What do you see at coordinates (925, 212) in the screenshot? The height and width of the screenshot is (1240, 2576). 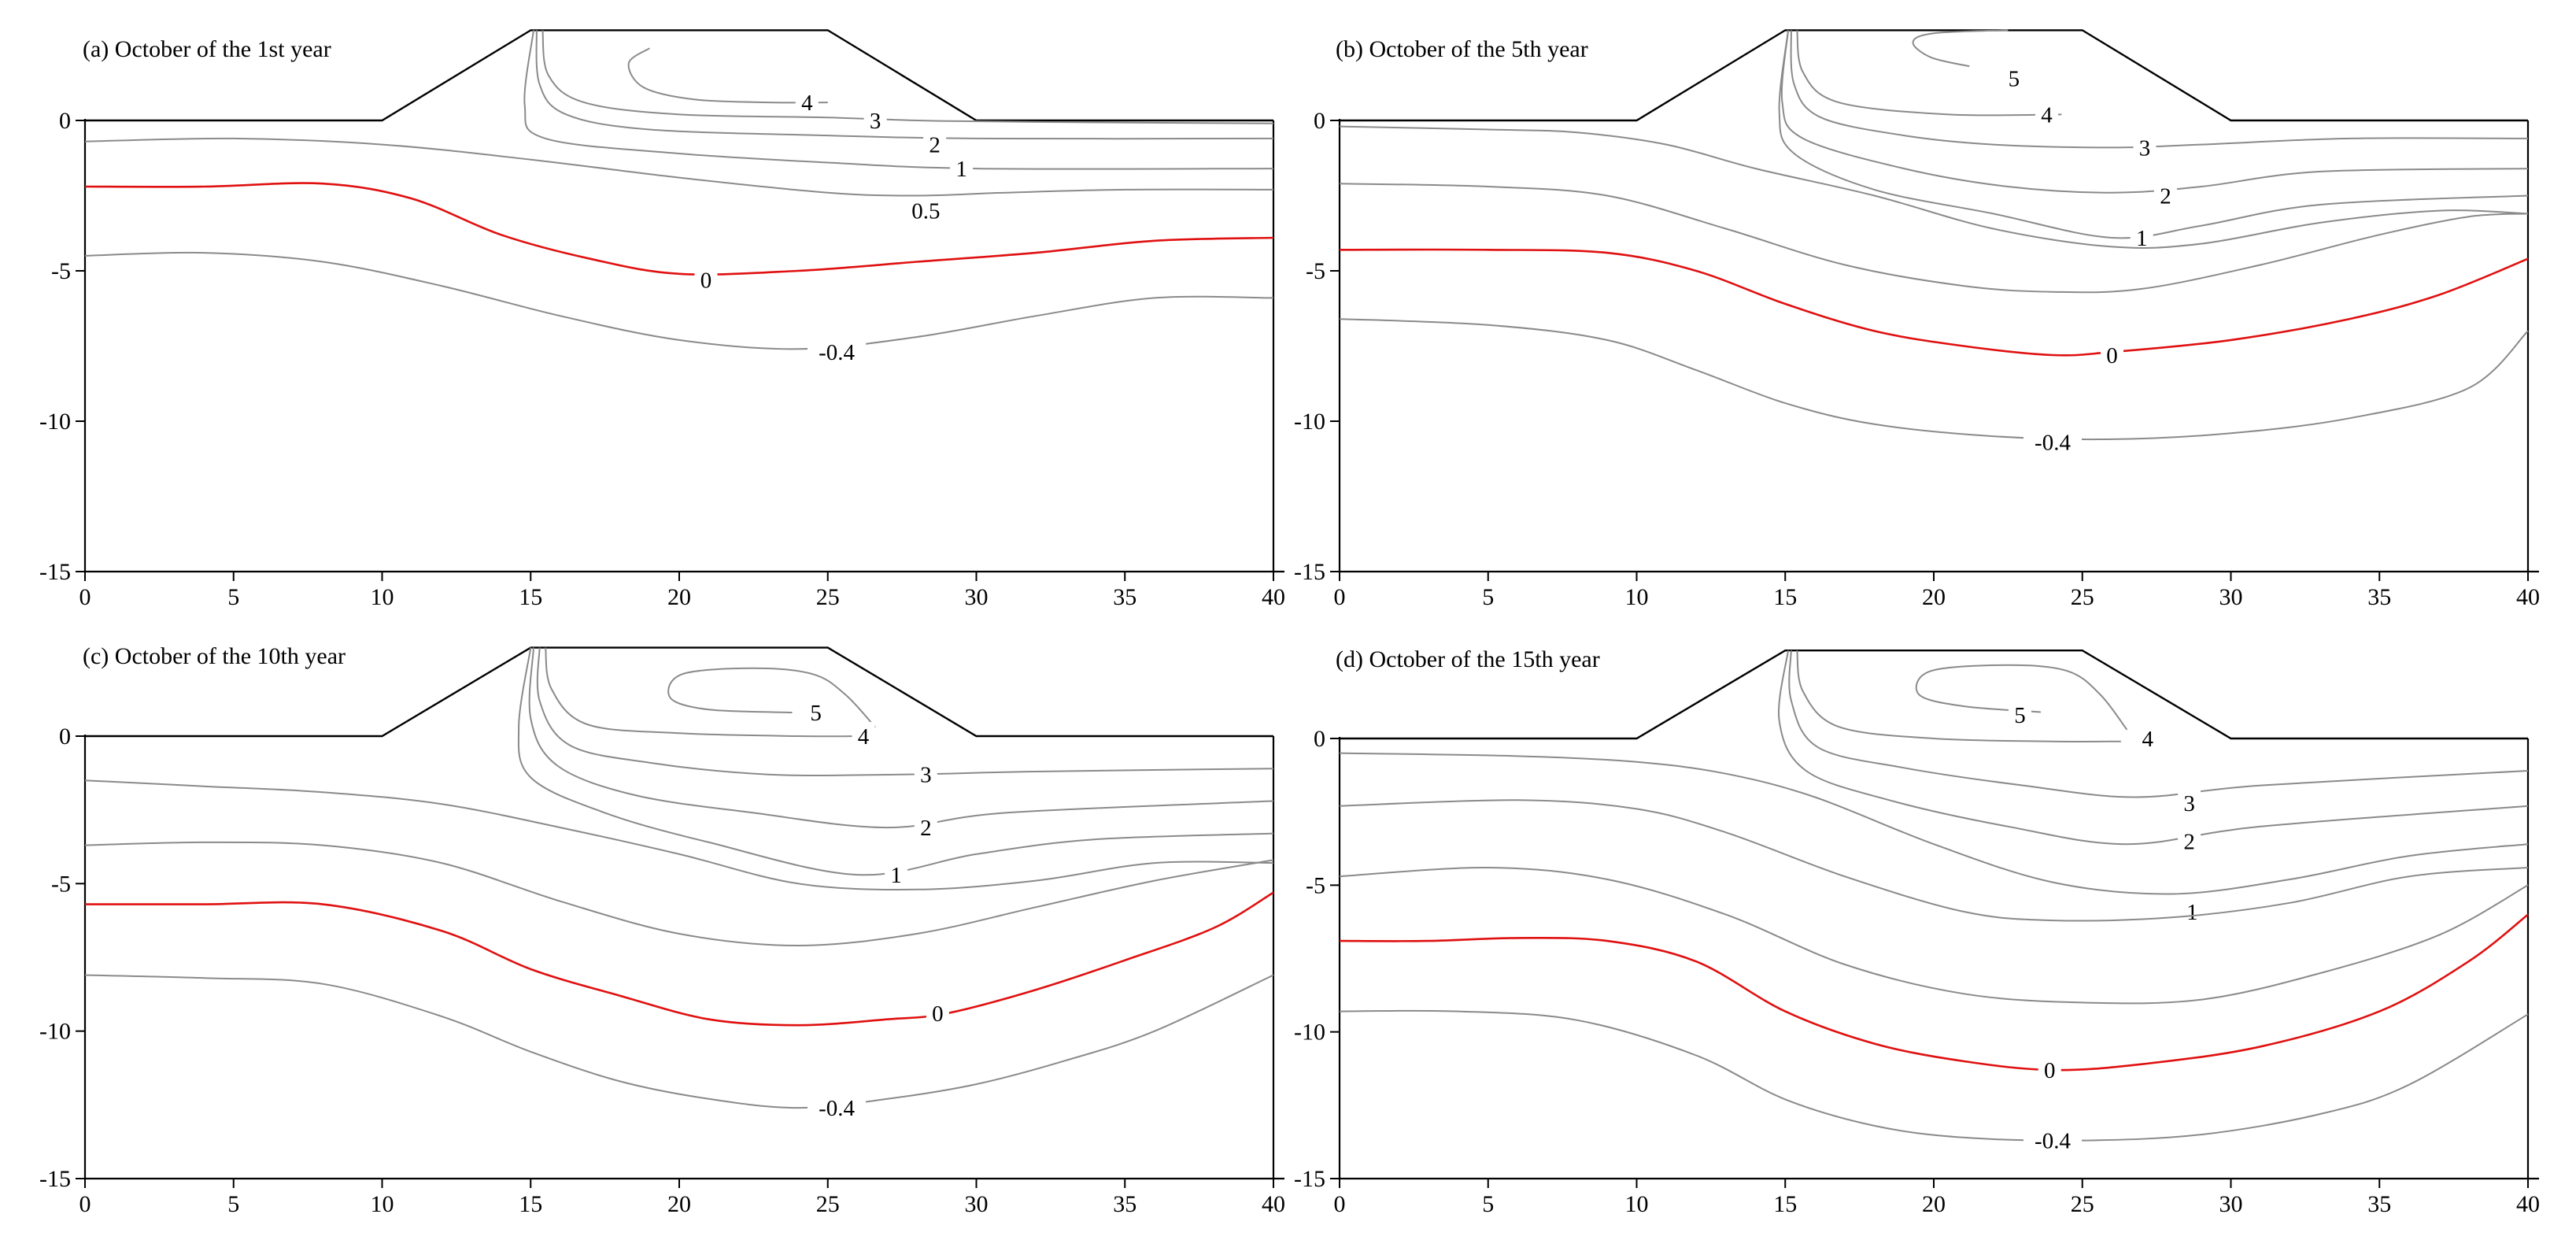 I see `contour-label: 0.5` at bounding box center [925, 212].